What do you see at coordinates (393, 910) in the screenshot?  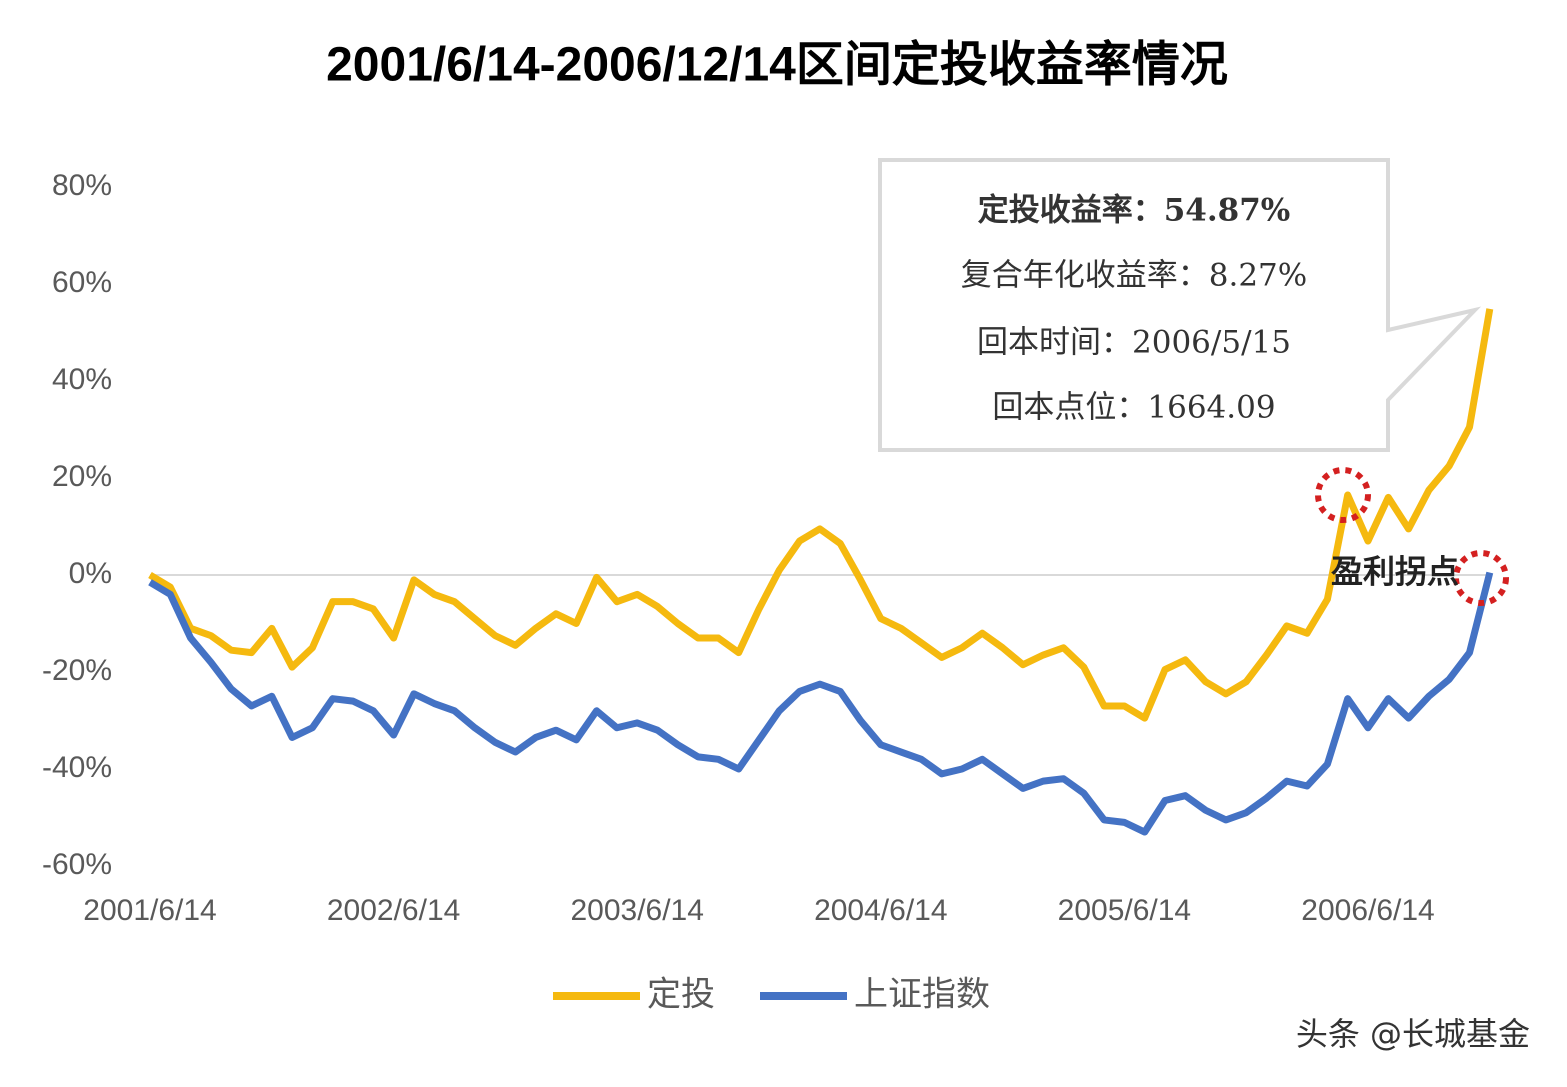 I see `x-tick-label: 2002/6/14` at bounding box center [393, 910].